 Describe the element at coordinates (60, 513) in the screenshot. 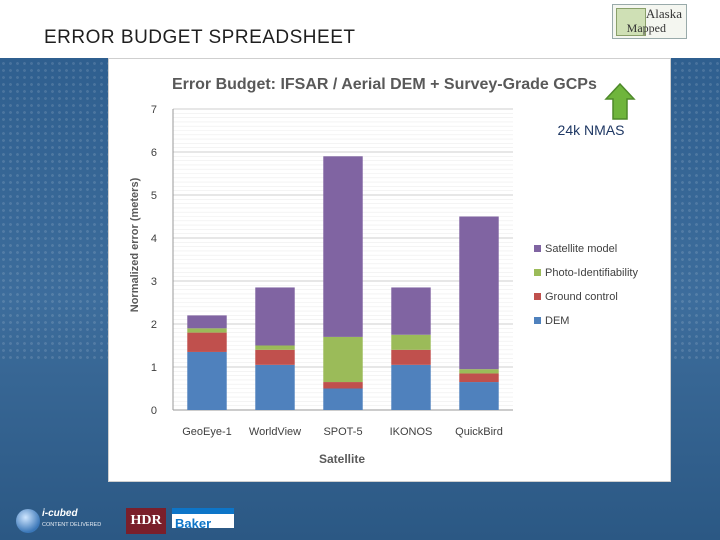

I see `i-cubed-name: i-cubed` at that location.